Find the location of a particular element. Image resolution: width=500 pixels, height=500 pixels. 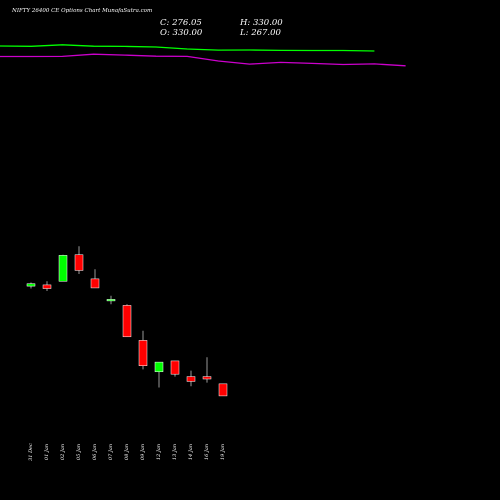

candle-13-jan is located at coordinates (175, 368).